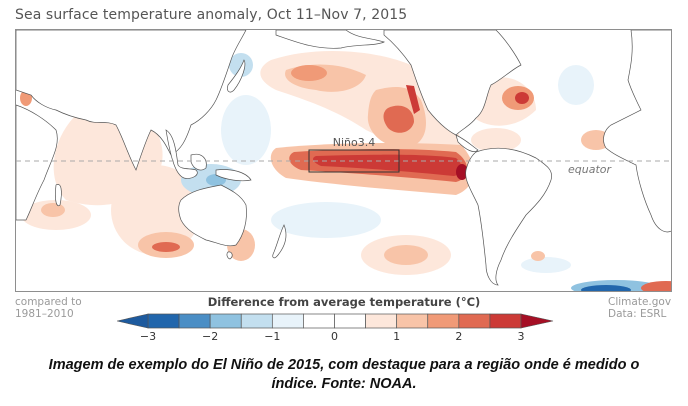 The image size is (688, 406). I want to click on credit-line1: Climate.gov, so click(640, 302).